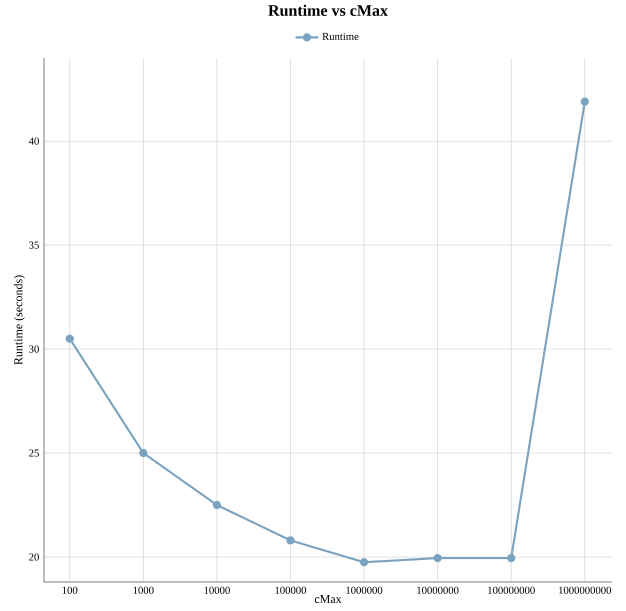 The image size is (626, 611). I want to click on y-tick-label: 25, so click(34, 453).